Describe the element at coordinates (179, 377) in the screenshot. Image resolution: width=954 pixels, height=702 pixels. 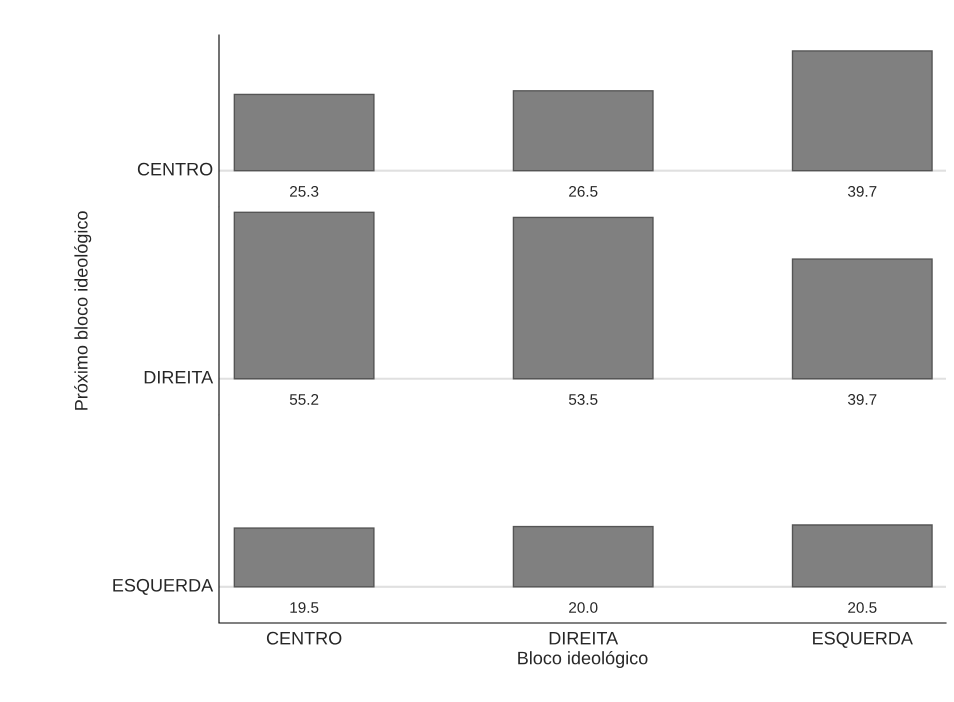
I see `text: DIREITA` at that location.